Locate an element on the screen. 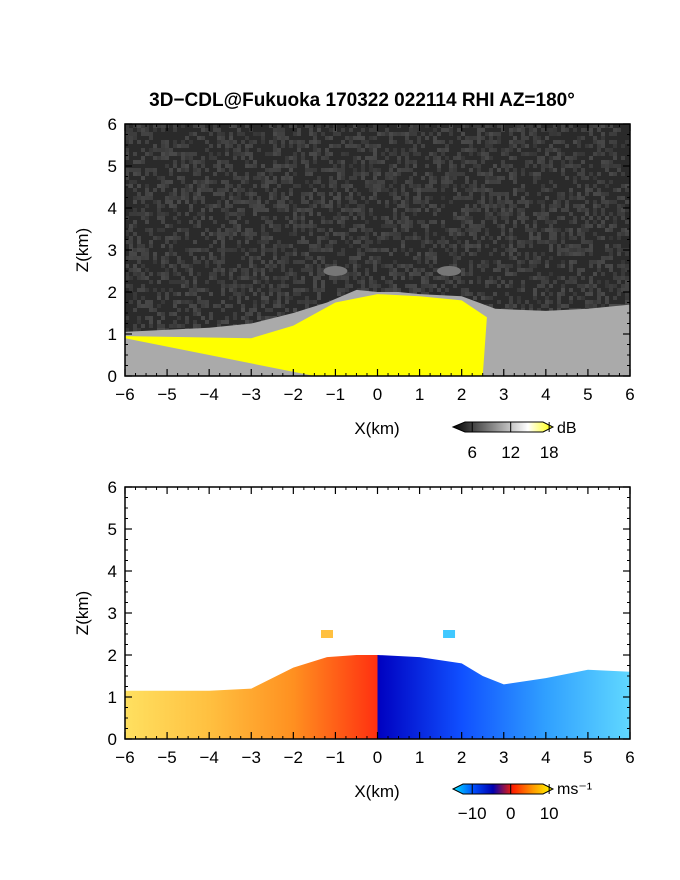  intensity-x-axis-label: X(km) is located at coordinates (376, 428).